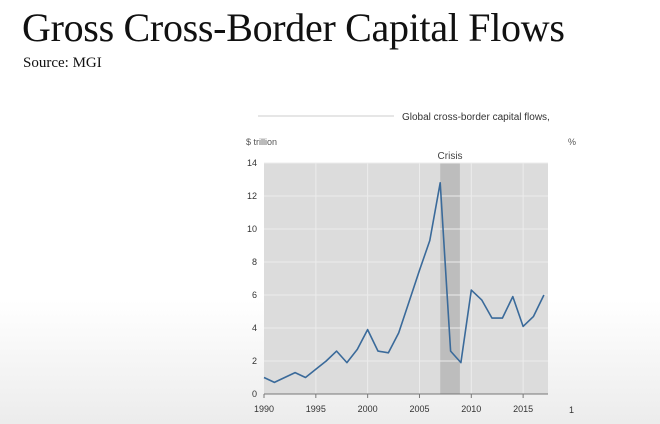 The height and width of the screenshot is (424, 660). What do you see at coordinates (419, 409) in the screenshot?
I see `x-tick-label: 2005` at bounding box center [419, 409].